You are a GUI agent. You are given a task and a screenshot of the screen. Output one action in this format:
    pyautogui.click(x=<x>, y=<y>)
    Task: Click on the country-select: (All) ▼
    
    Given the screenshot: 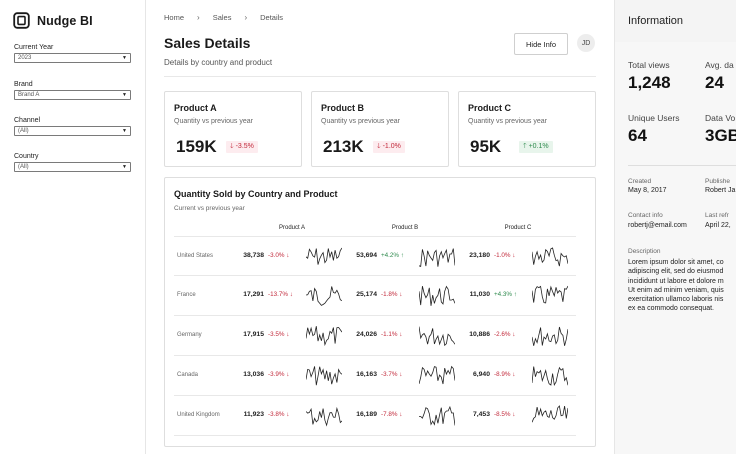 What is the action you would take?
    pyautogui.click(x=72, y=167)
    